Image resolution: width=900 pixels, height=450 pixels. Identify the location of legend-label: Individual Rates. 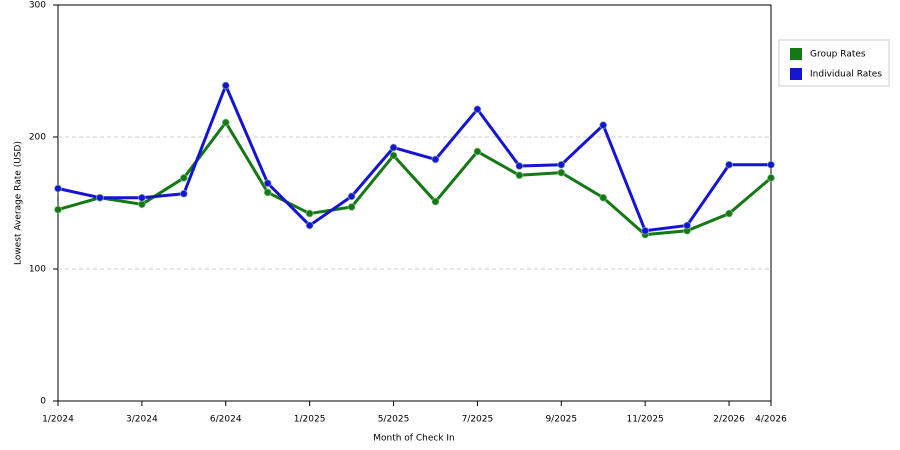
(846, 75).